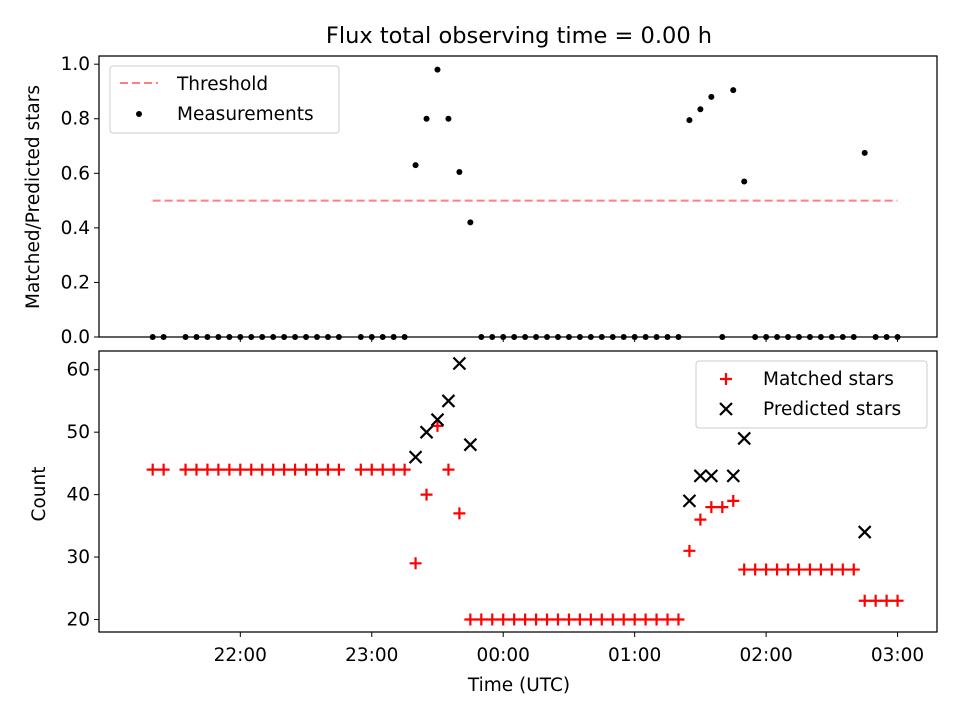 The width and height of the screenshot is (960, 724). Describe the element at coordinates (503, 655) in the screenshot. I see `count-x-tick-label: 00:00` at that location.